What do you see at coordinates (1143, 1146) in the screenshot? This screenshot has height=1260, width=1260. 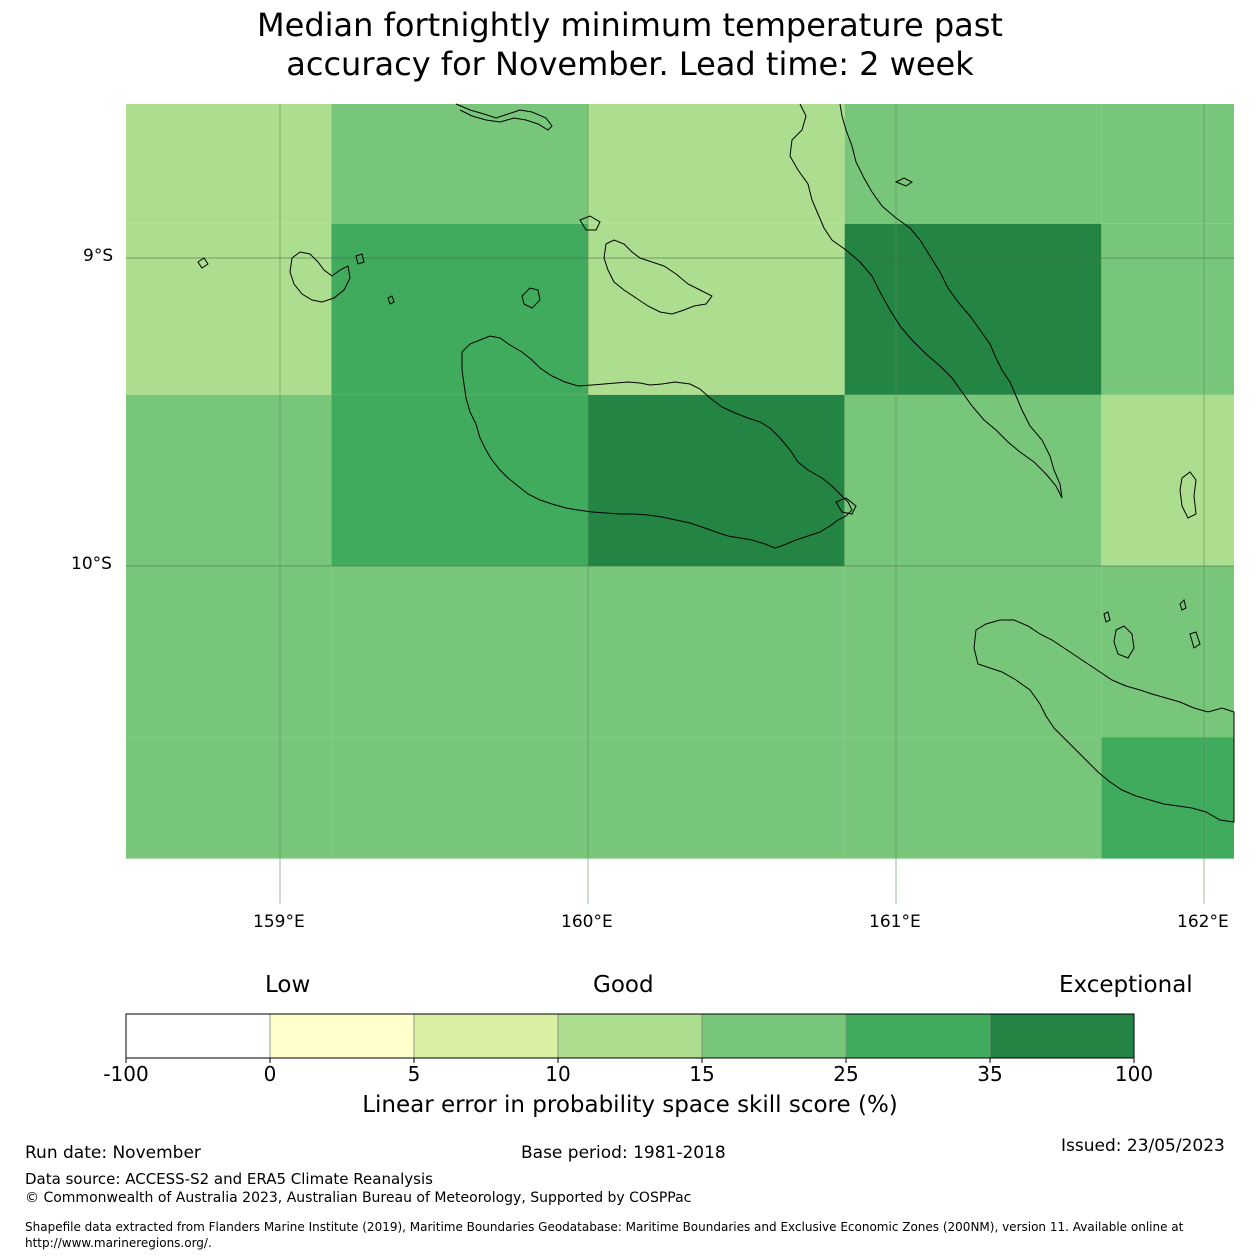 I see `issued-date: Issued: 23/05/2023` at bounding box center [1143, 1146].